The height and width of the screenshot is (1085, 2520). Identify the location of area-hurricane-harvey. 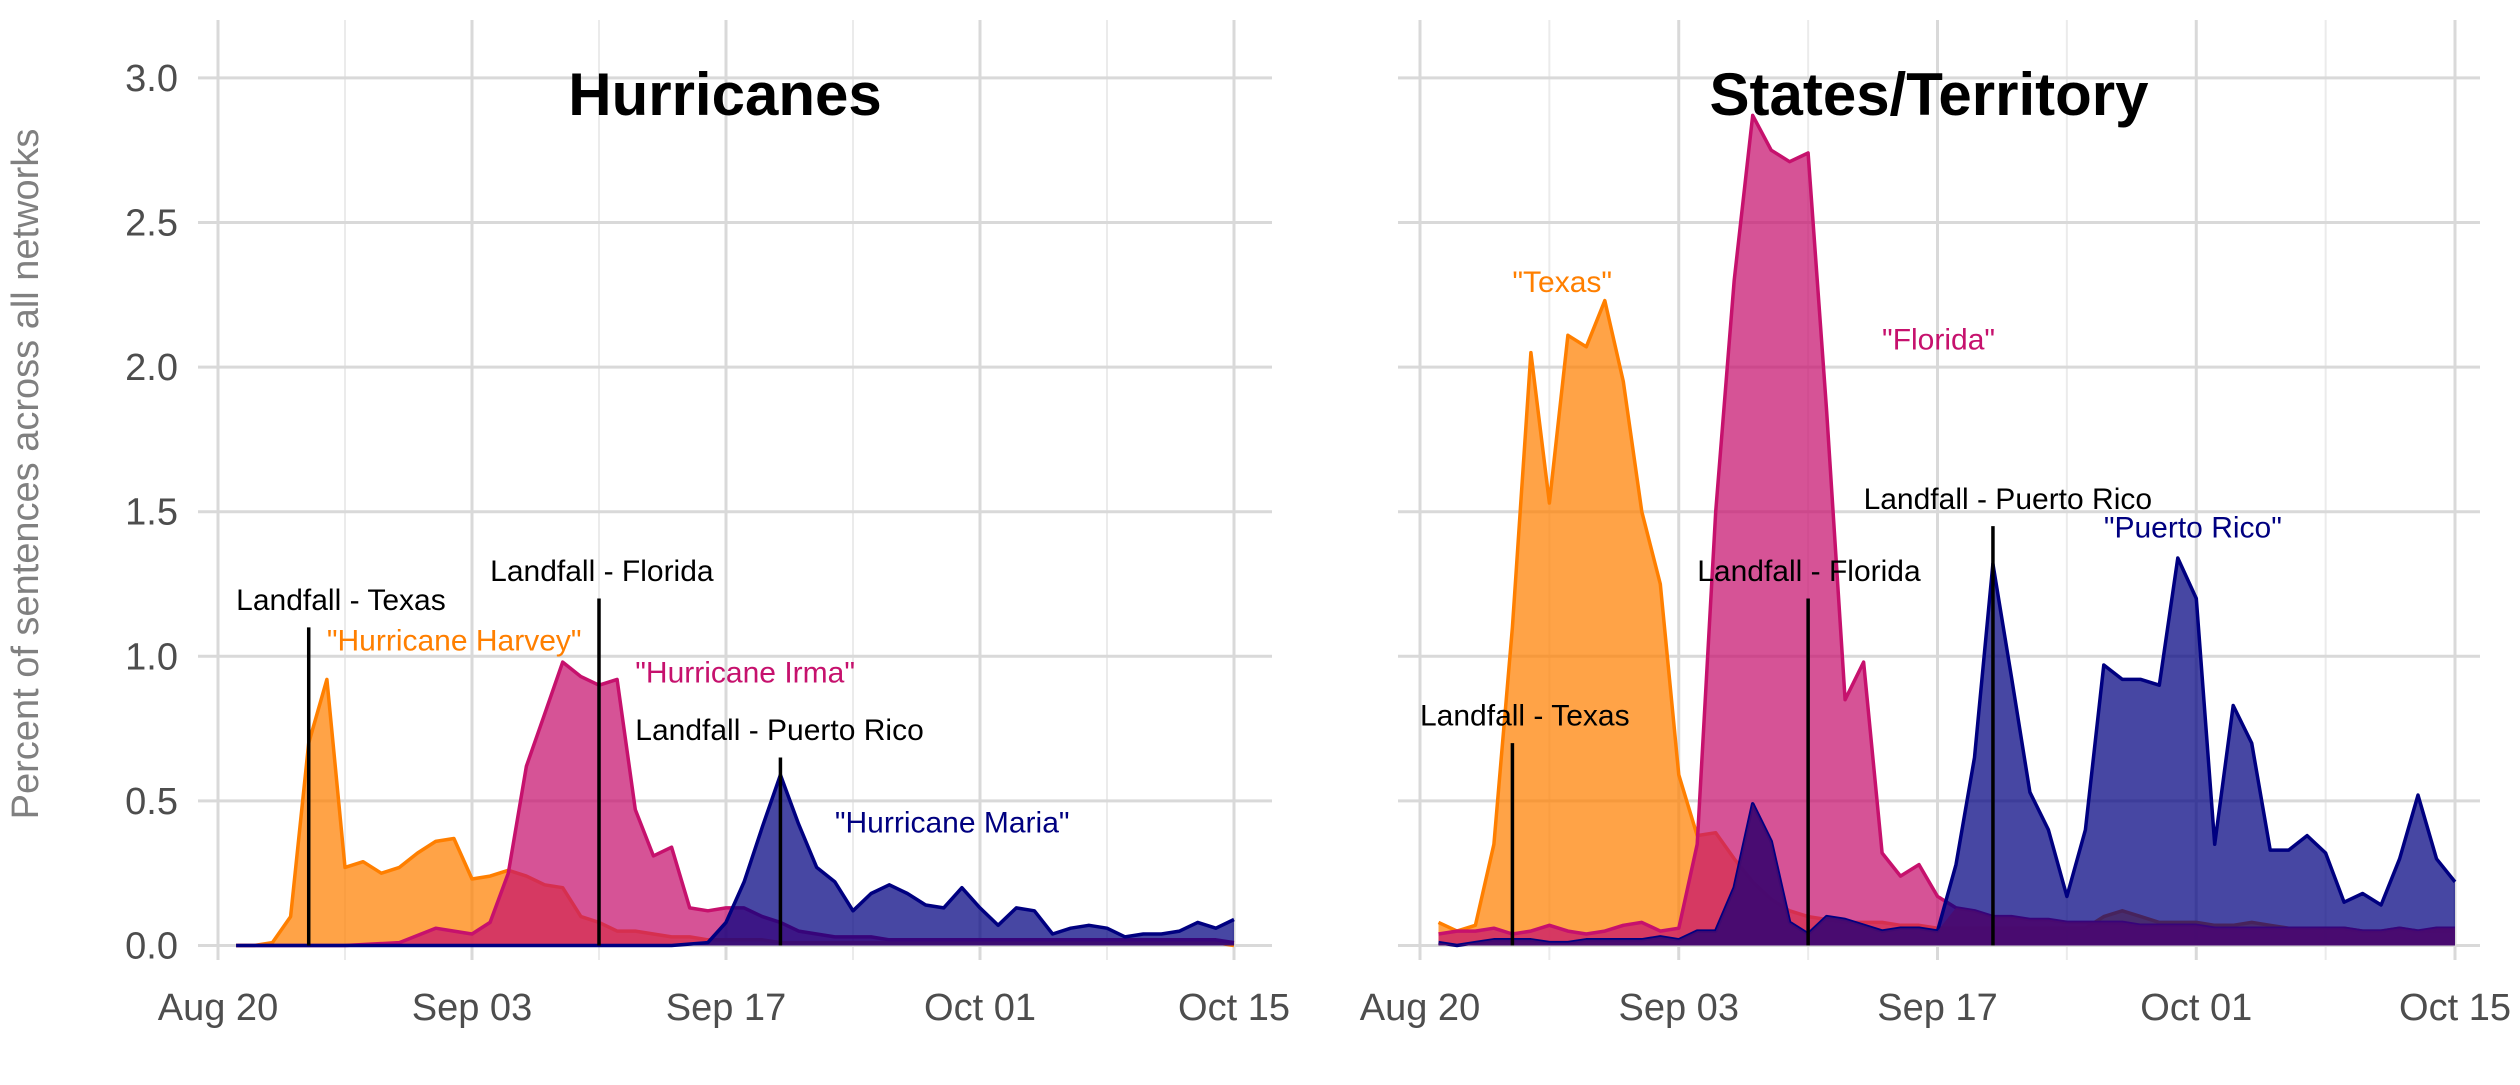
(735, 812).